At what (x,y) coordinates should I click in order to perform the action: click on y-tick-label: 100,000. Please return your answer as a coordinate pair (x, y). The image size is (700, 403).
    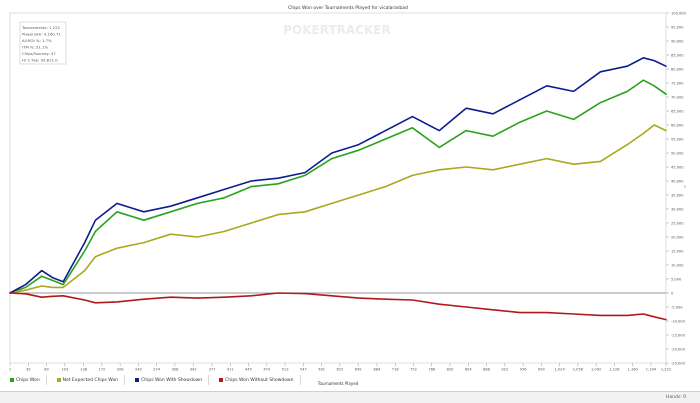
    Looking at the image, I should click on (679, 13).